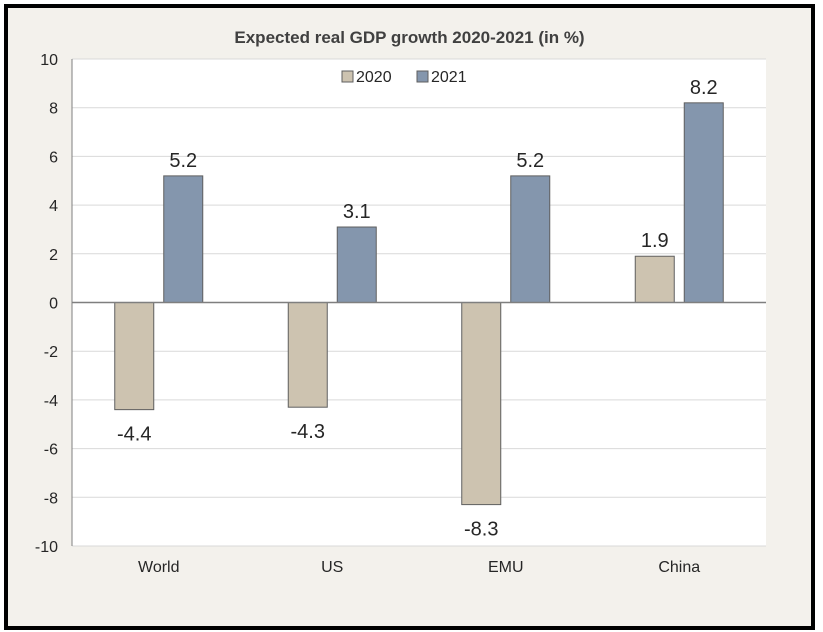  I want to click on data-label: -4.3, so click(308, 432).